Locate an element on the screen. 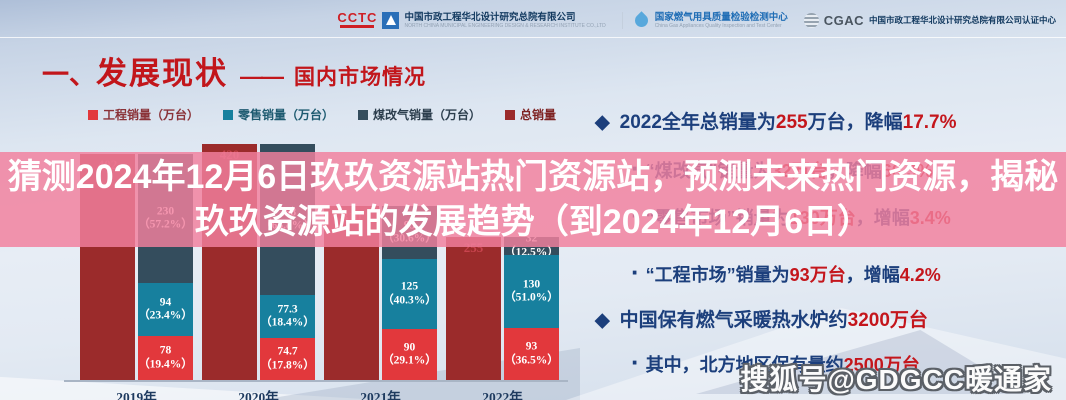 The image size is (1066, 400). total-bar is located at coordinates (473, 308).